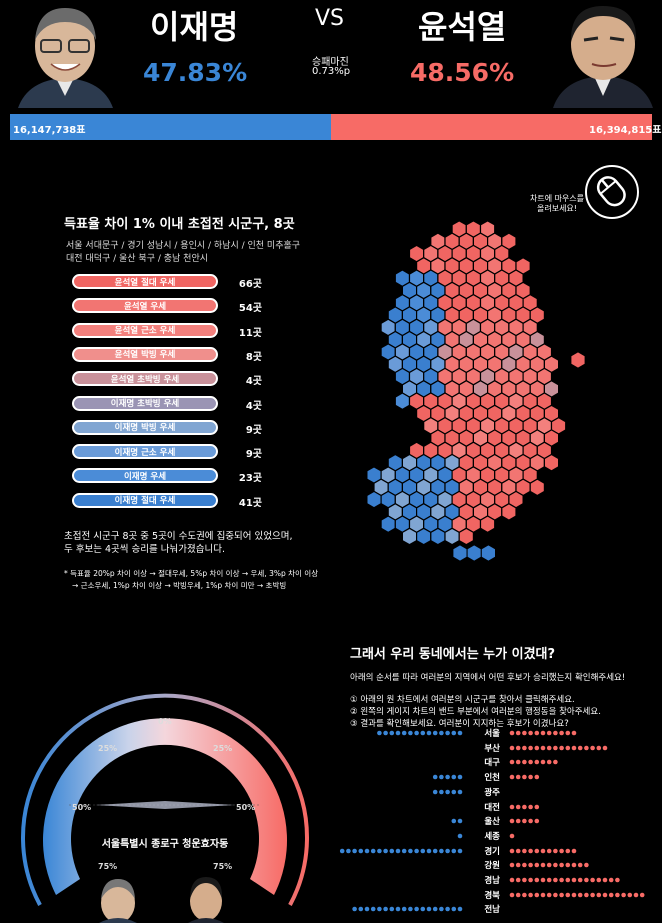 The width and height of the screenshot is (662, 923). Describe the element at coordinates (480, 390) in the screenshot. I see `korea-hex-map` at that location.